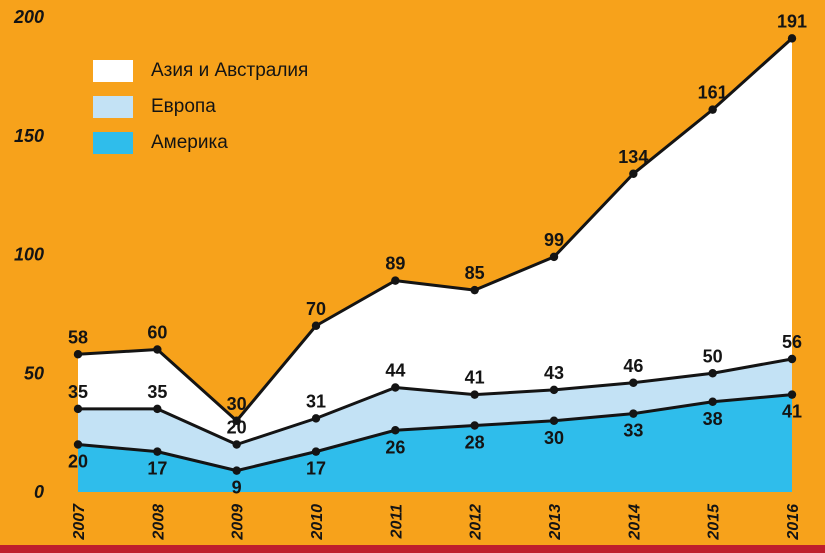  Describe the element at coordinates (29, 255) in the screenshot. I see `svg-text: 100` at that location.